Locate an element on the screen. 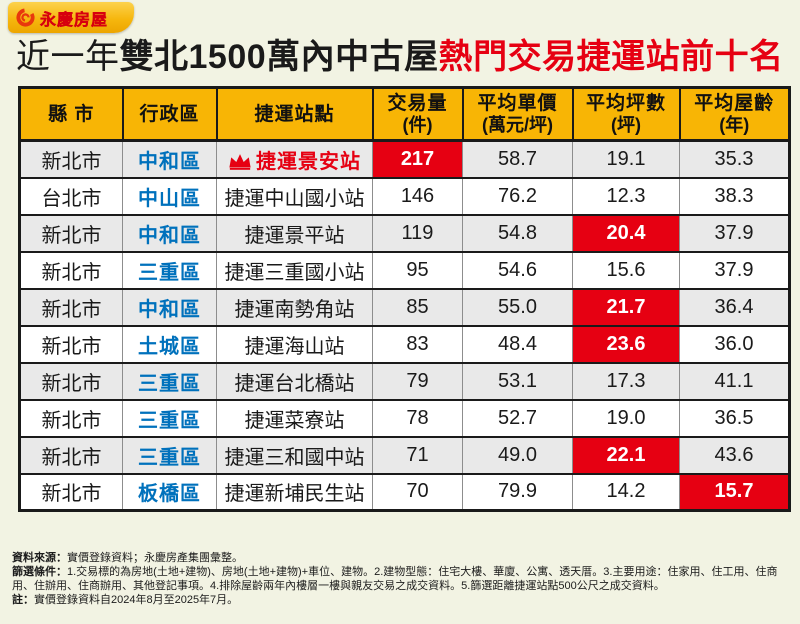  cell-volume: 78 is located at coordinates (417, 417).